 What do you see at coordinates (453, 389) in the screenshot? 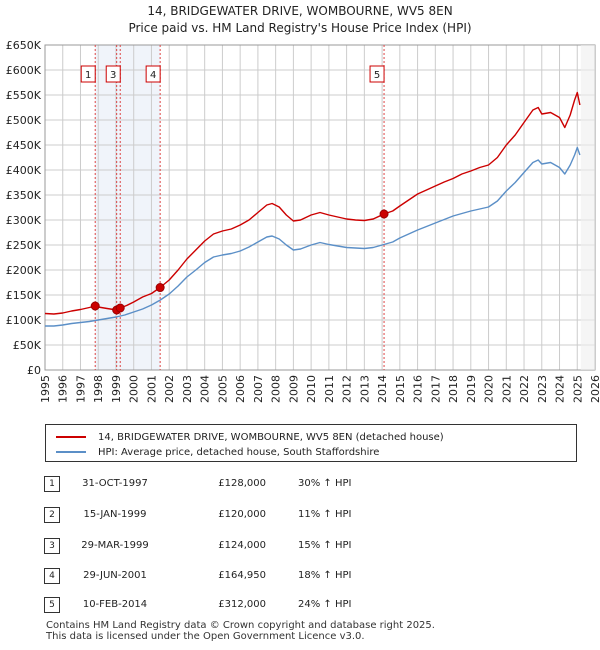
I see `x-tick-label: 2018` at bounding box center [453, 389].